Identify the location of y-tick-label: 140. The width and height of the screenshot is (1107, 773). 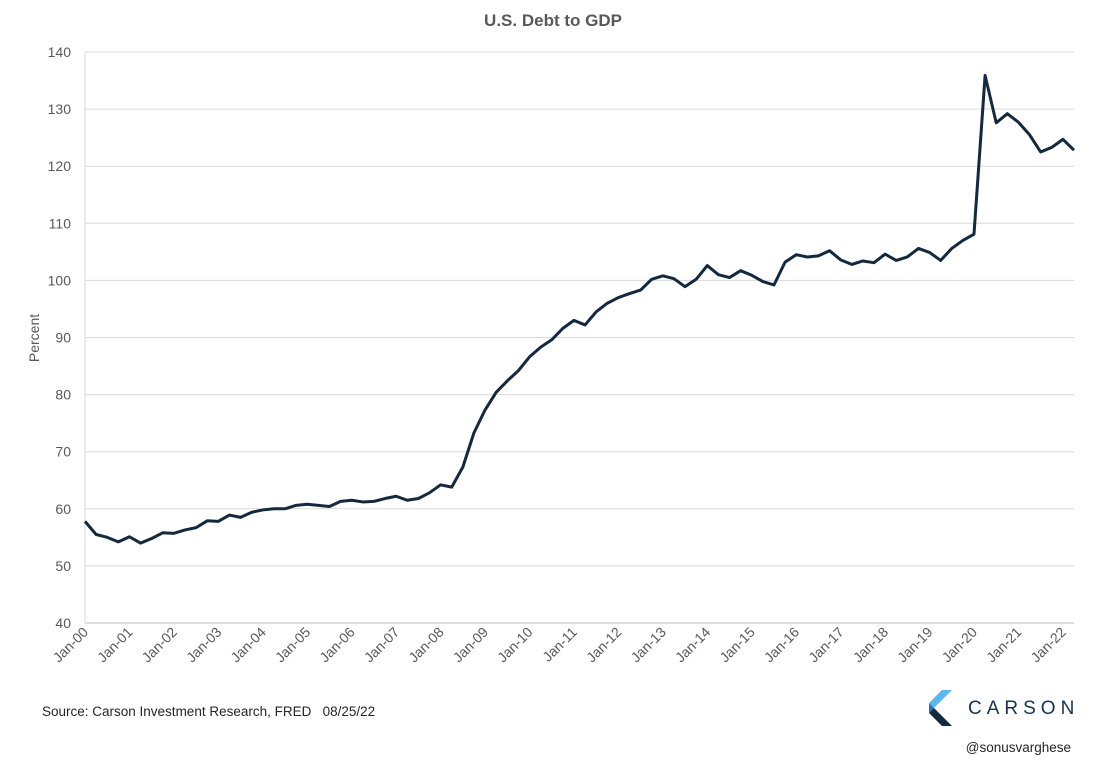
(60, 52).